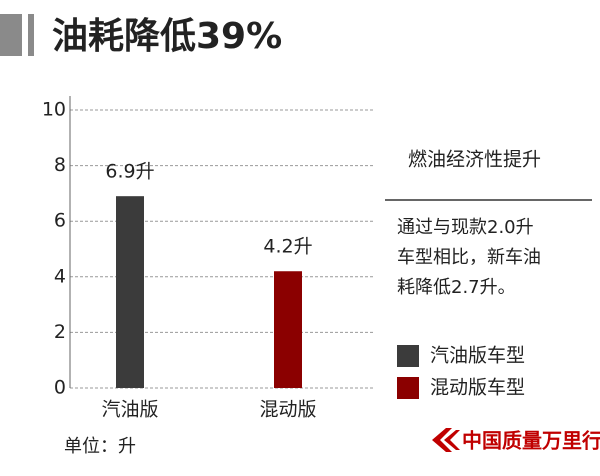  Describe the element at coordinates (54, 110) in the screenshot. I see `y-tick-label: 10` at that location.